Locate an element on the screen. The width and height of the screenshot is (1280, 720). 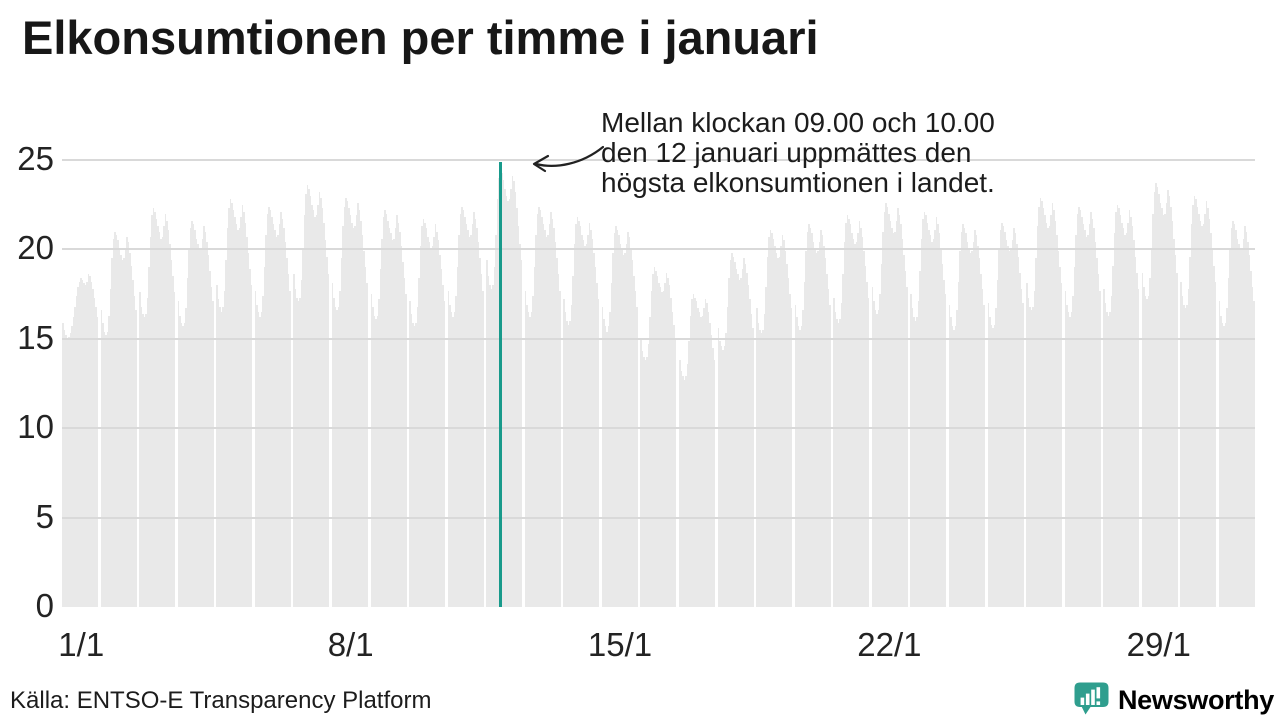
x-tick-label: 22/1 is located at coordinates (889, 644).